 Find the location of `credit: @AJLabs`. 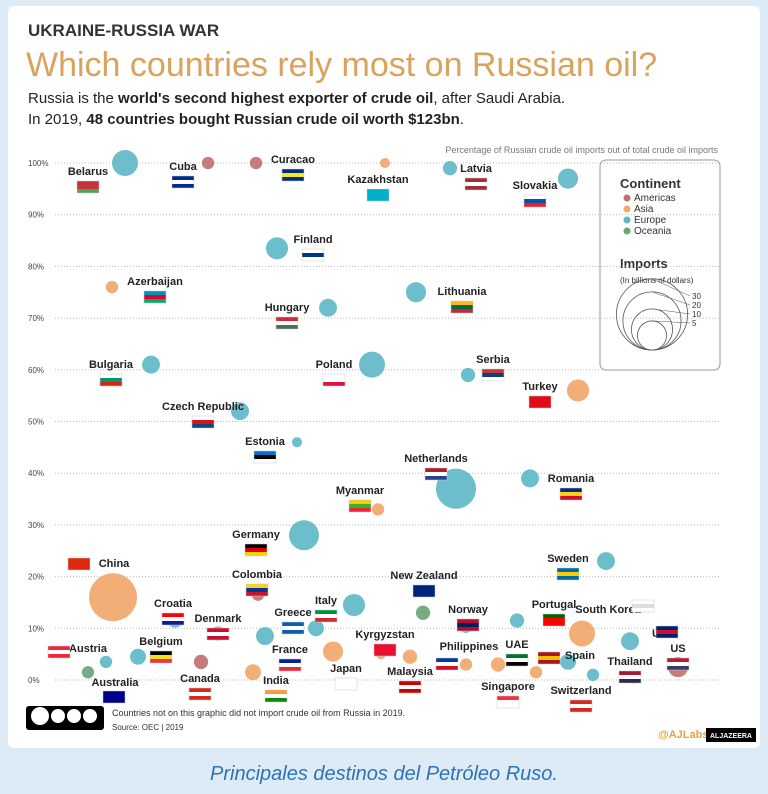

credit: @AJLabs is located at coordinates (683, 735).